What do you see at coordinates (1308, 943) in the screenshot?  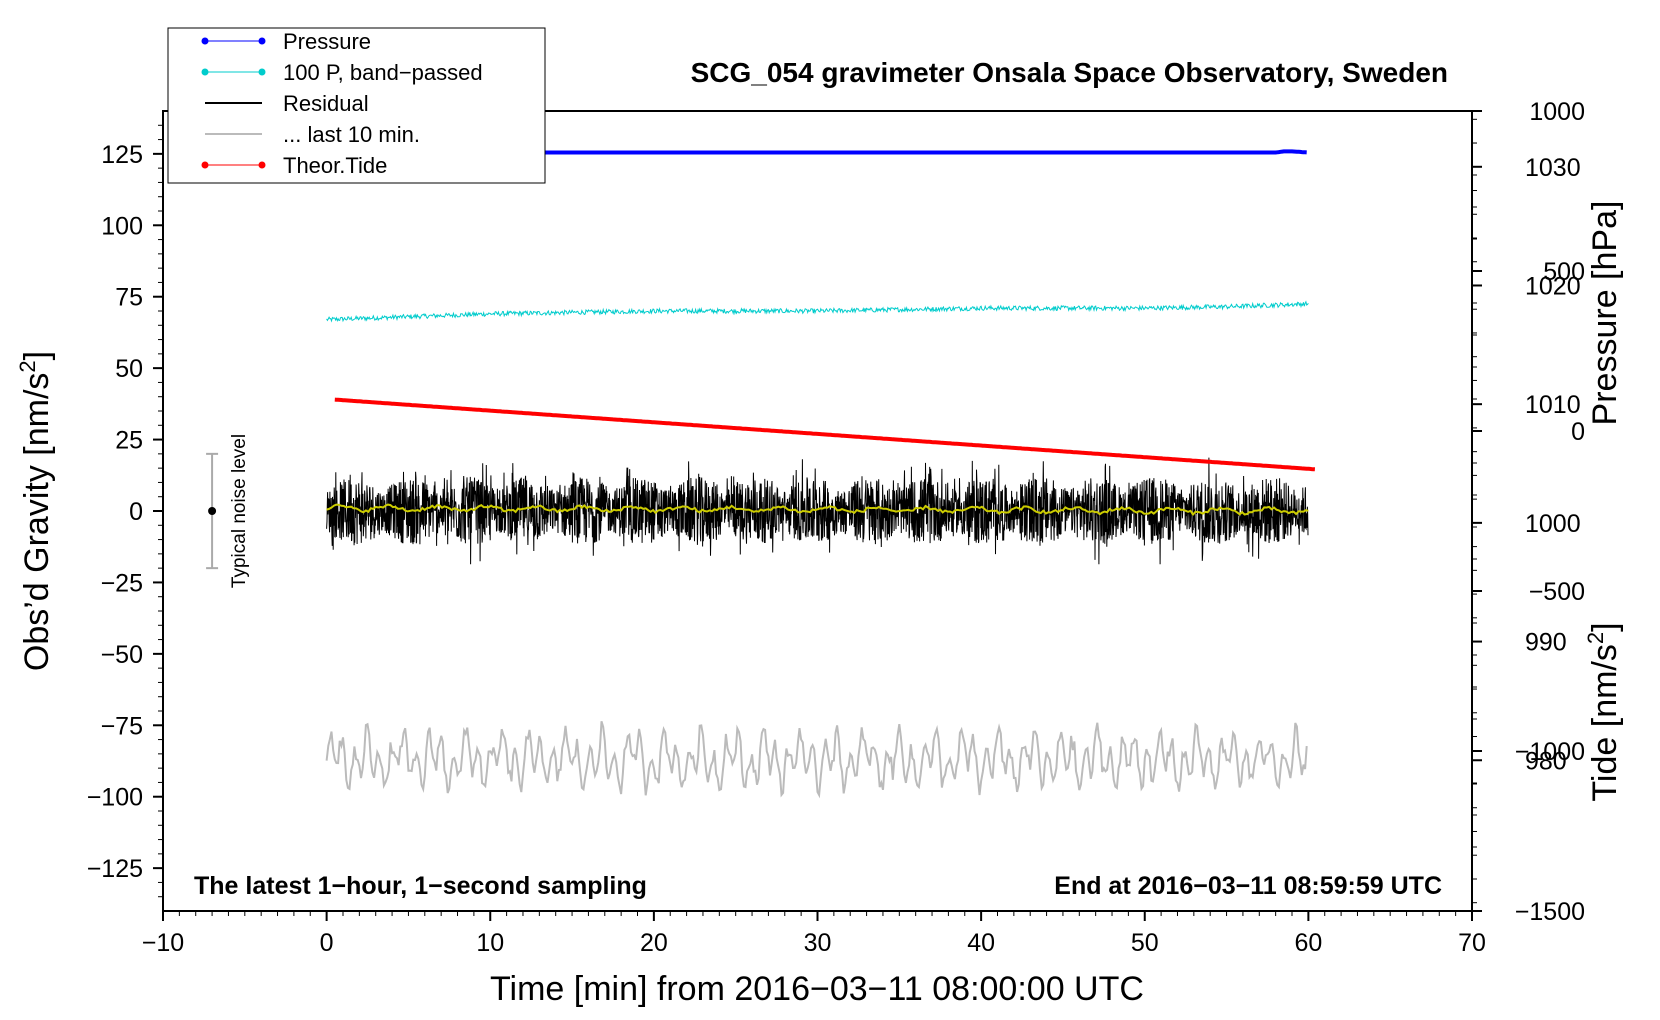 I see `x-tick-label-7: 60` at bounding box center [1308, 943].